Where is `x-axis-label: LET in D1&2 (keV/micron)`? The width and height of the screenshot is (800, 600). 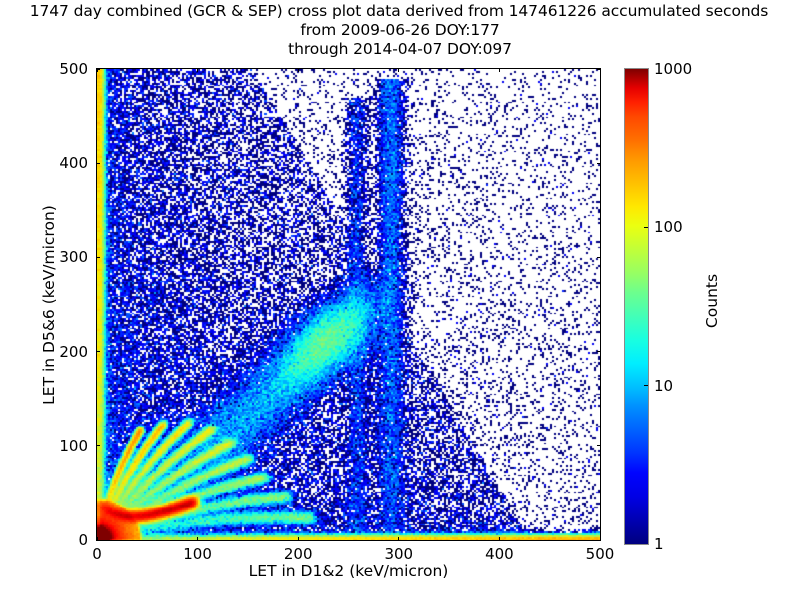 x-axis-label: LET in D1&2 (keV/micron) is located at coordinates (348, 571).